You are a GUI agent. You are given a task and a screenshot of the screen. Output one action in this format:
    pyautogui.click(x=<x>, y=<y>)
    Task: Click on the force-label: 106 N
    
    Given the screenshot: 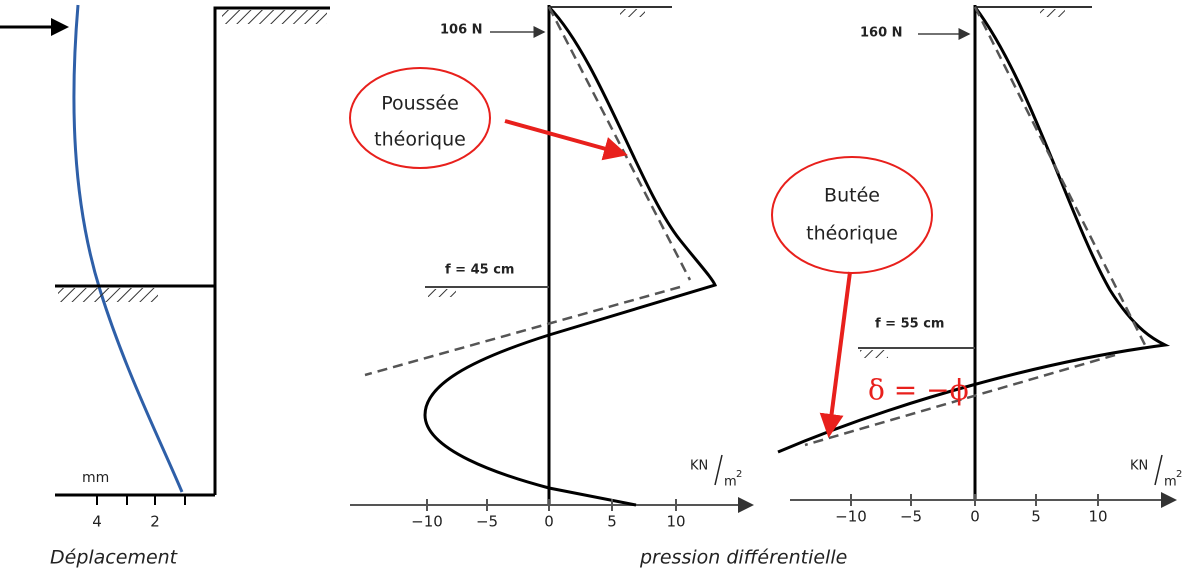 What is the action you would take?
    pyautogui.click(x=461, y=30)
    